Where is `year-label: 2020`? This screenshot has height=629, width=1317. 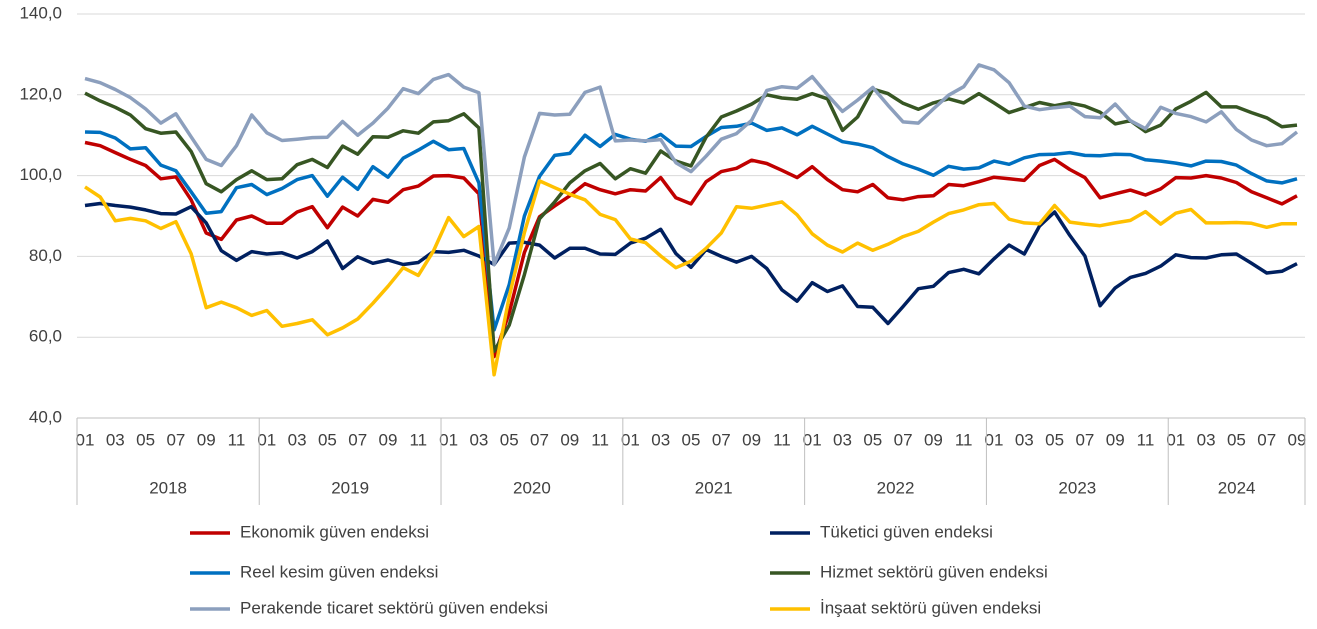 year-label: 2020 is located at coordinates (532, 487).